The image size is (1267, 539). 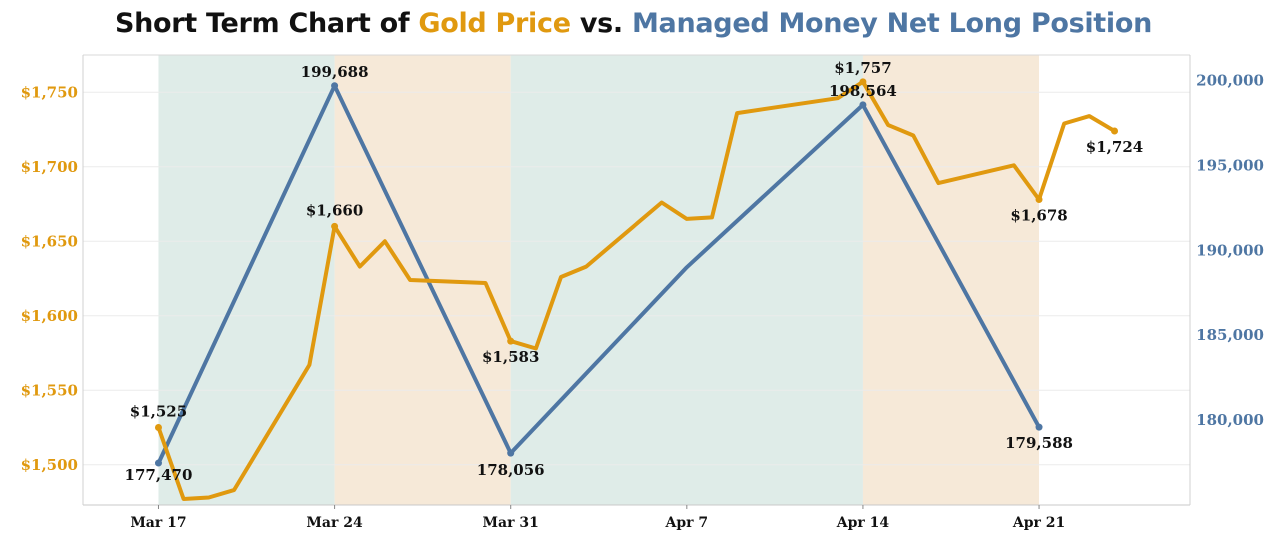 What do you see at coordinates (266, 23) in the screenshot?
I see `title-part-prefix: Short Term Chart of` at bounding box center [266, 23].